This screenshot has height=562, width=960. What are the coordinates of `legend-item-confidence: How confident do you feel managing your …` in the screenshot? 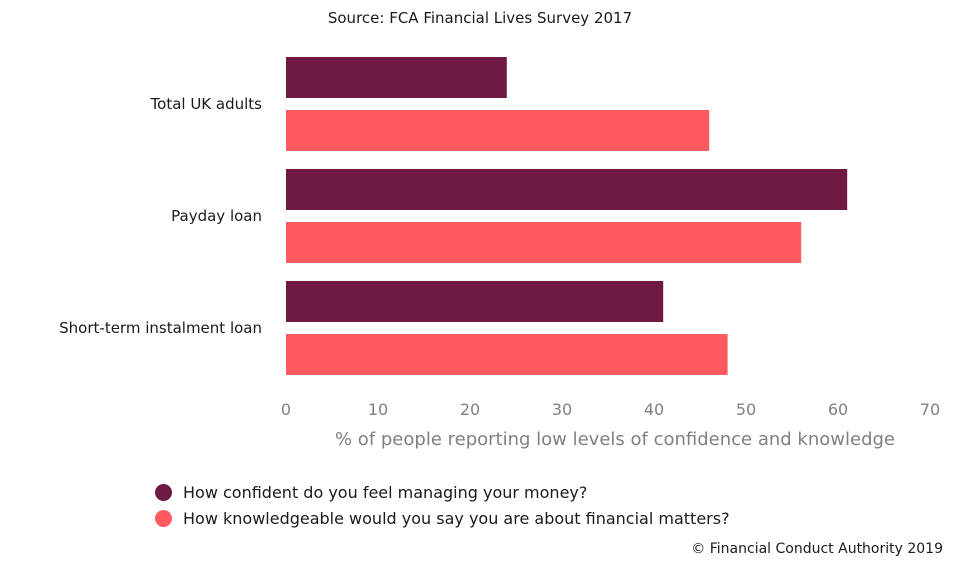 It's located at (442, 492).